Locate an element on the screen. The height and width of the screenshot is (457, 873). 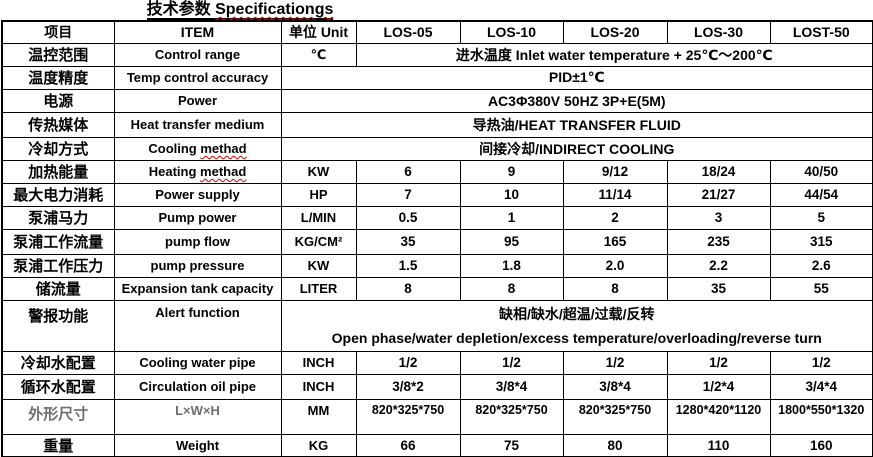
value-los-30: 35 is located at coordinates (718, 288).